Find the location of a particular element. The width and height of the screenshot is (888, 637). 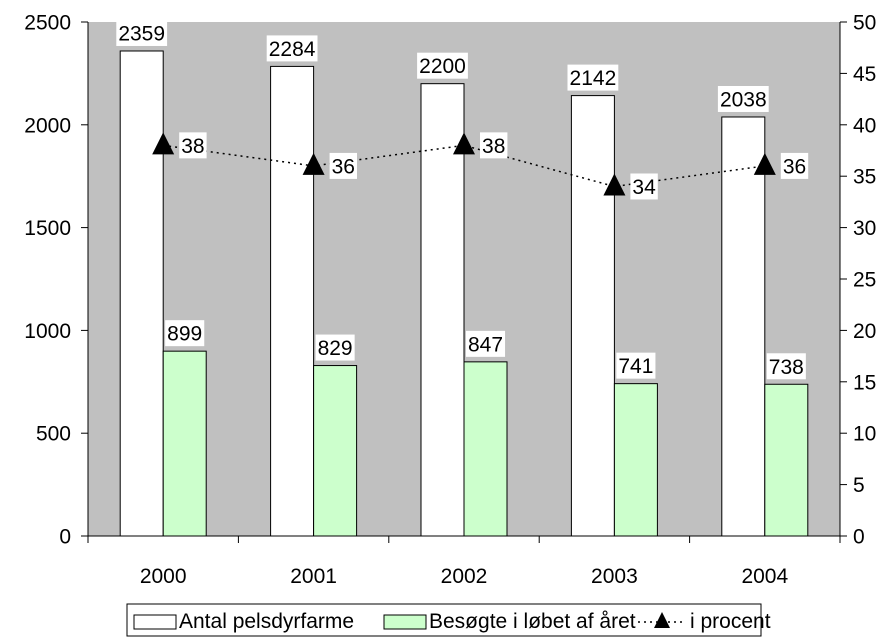

x-tick-label-2001: 2001 is located at coordinates (313, 576).